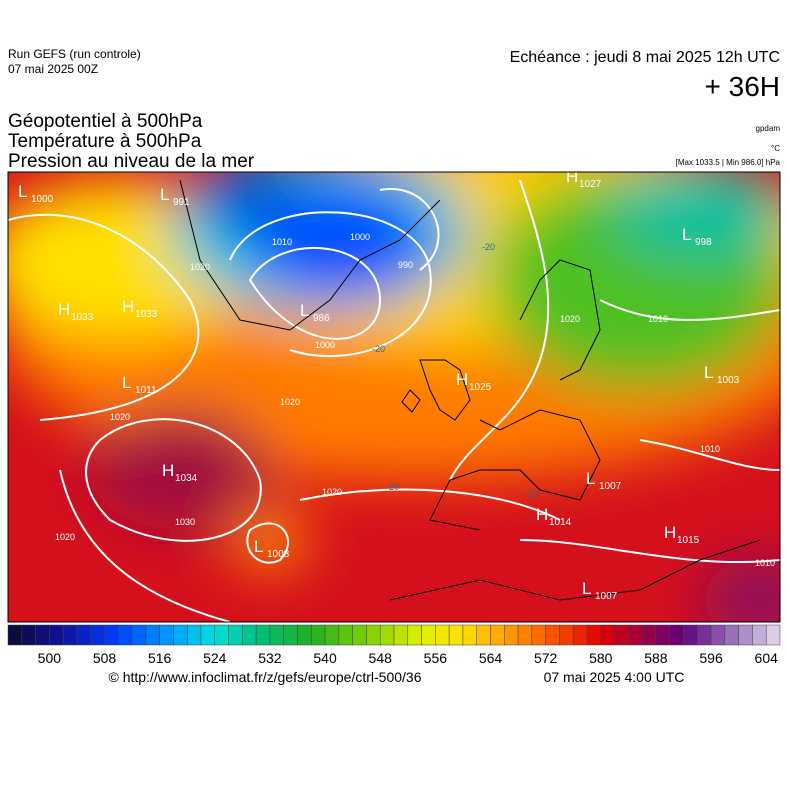 This screenshot has height=789, width=788. Describe the element at coordinates (767, 658) in the screenshot. I see `colorbar-tick-label: 604` at that location.